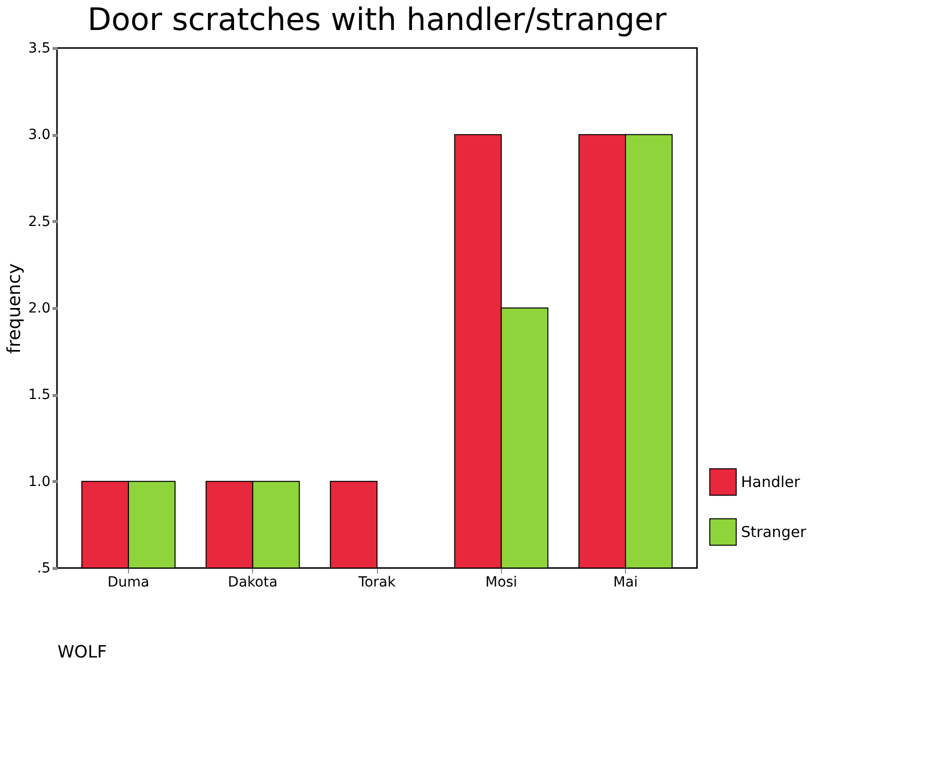  What do you see at coordinates (625, 582) in the screenshot?
I see `x-tick-label: Mai` at bounding box center [625, 582].